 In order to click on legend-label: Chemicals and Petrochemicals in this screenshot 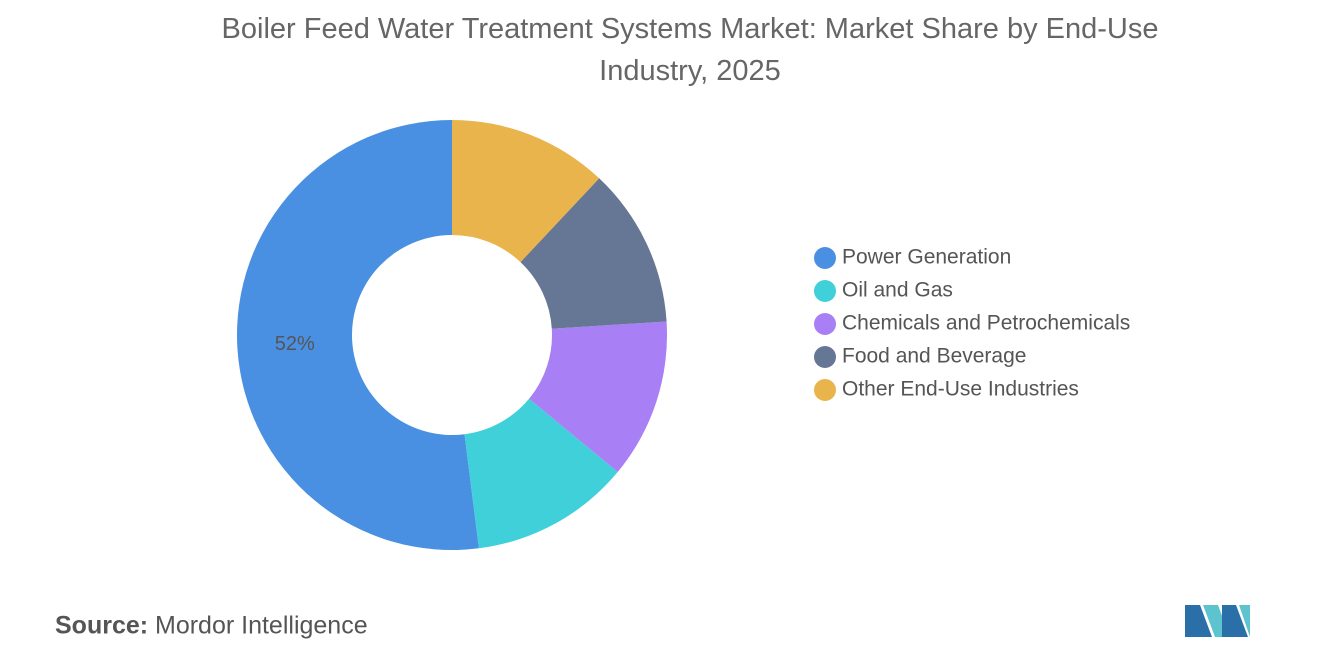, I will do `click(986, 323)`.